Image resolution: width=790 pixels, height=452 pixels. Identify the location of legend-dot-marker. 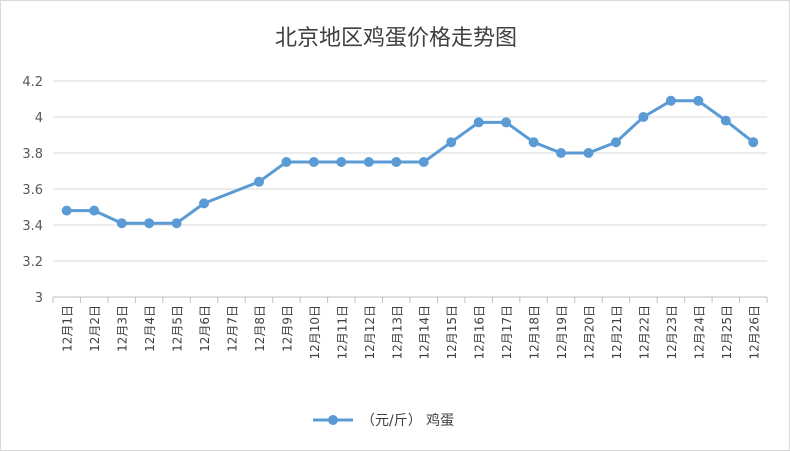
(333, 420).